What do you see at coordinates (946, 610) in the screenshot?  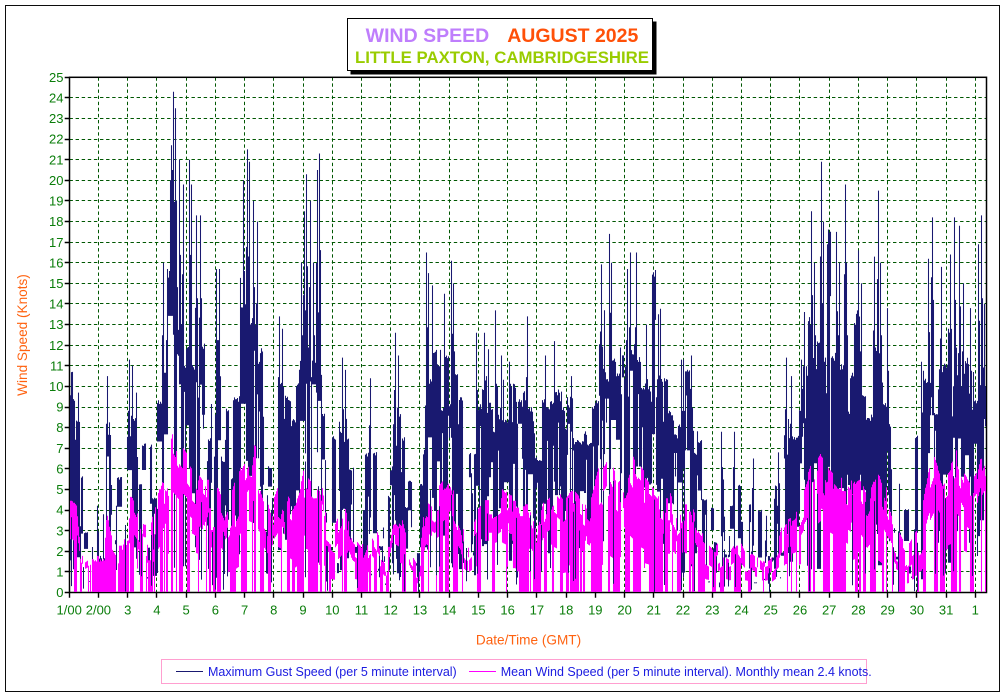 I see `svg-text: 31` at bounding box center [946, 610].